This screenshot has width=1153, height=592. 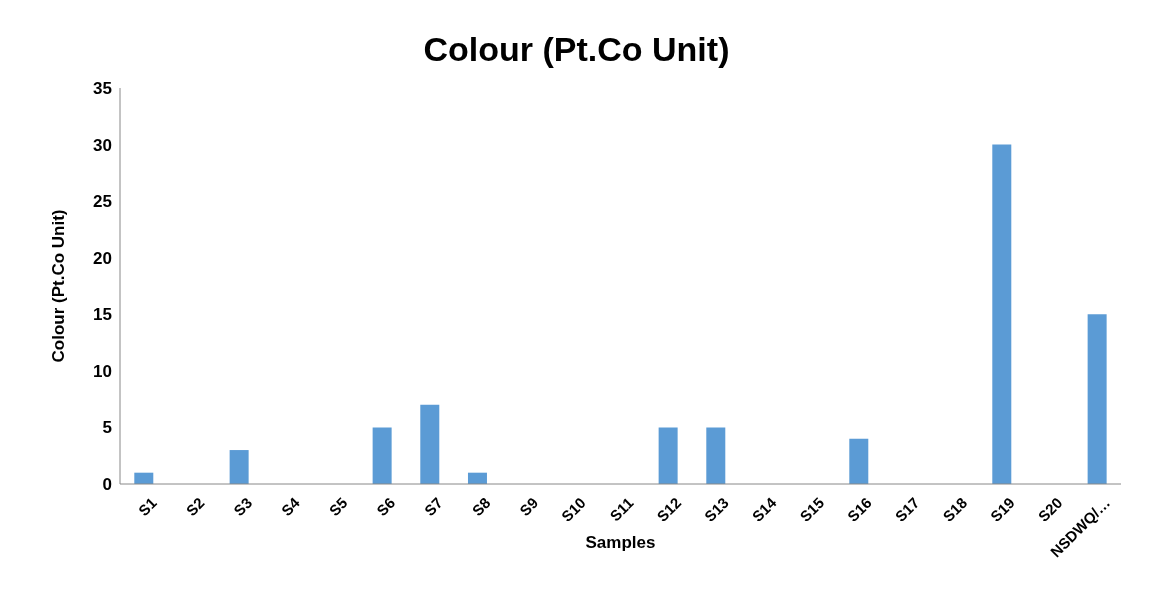 What do you see at coordinates (195, 507) in the screenshot?
I see `x-tick-label: S2` at bounding box center [195, 507].